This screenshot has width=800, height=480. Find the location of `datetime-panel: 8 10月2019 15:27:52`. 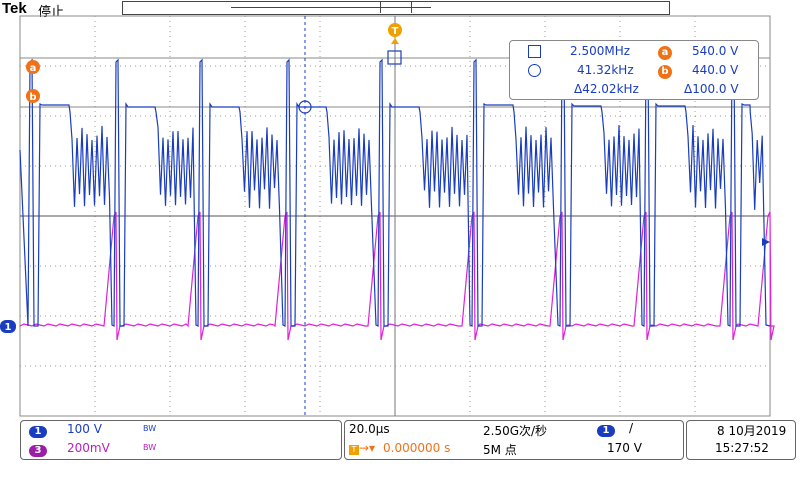

datetime-panel: 8 10月2019 15:27:52 is located at coordinates (741, 440).